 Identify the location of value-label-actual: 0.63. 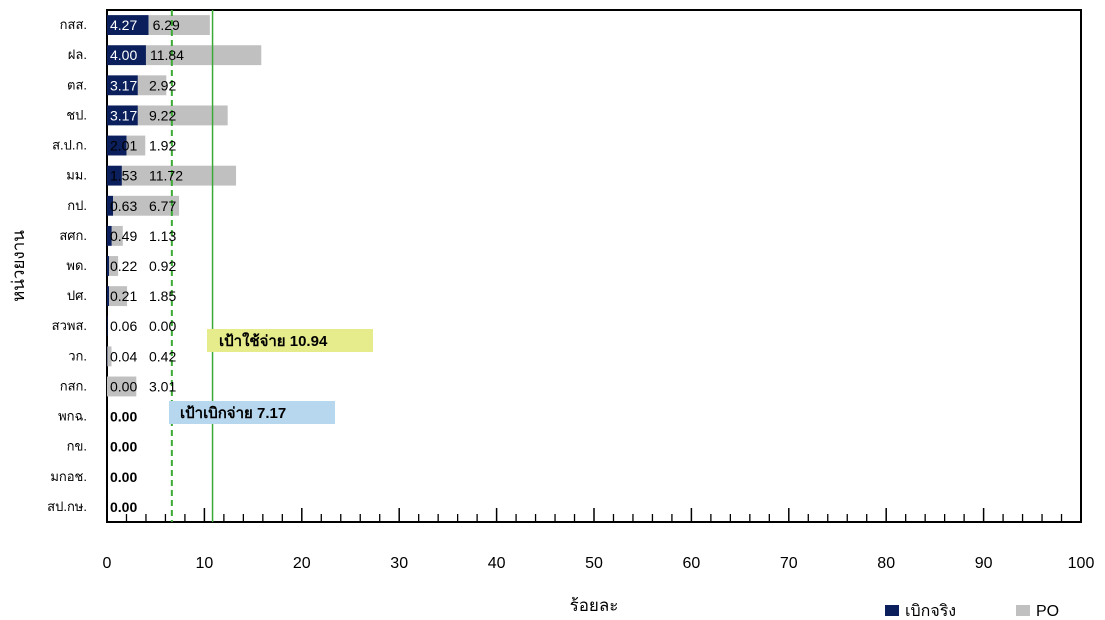
(123, 206).